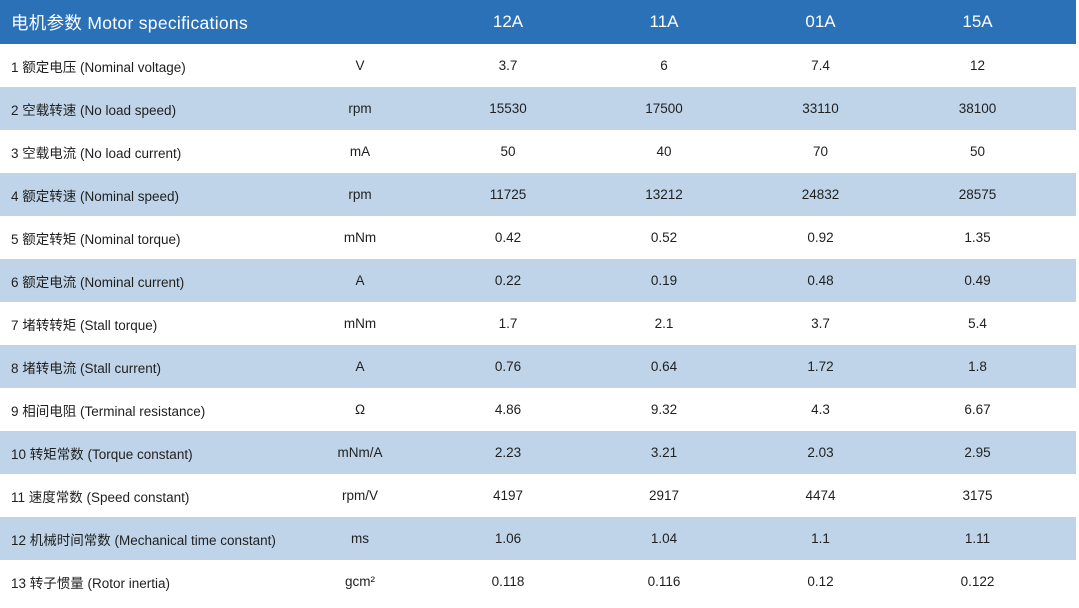  What do you see at coordinates (508, 151) in the screenshot?
I see `value-cell-12a: 50` at bounding box center [508, 151].